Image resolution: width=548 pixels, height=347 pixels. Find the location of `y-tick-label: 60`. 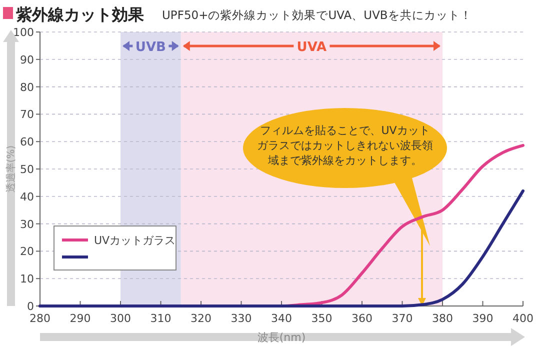

y-tick-label: 60 is located at coordinates (27, 142).